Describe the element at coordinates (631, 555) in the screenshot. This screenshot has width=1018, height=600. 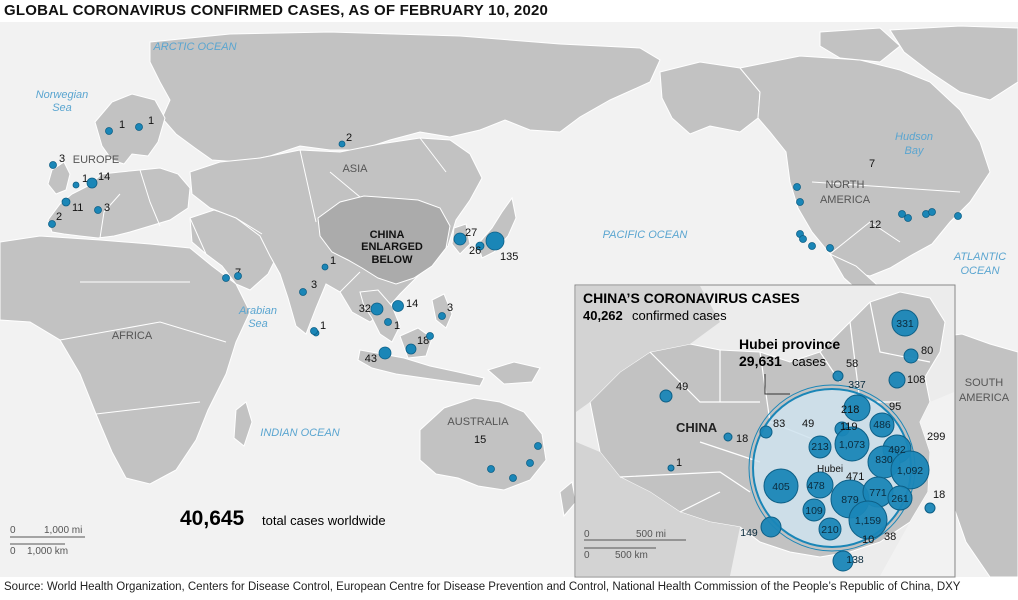
I see `inset-scale-km: 500 km` at that location.